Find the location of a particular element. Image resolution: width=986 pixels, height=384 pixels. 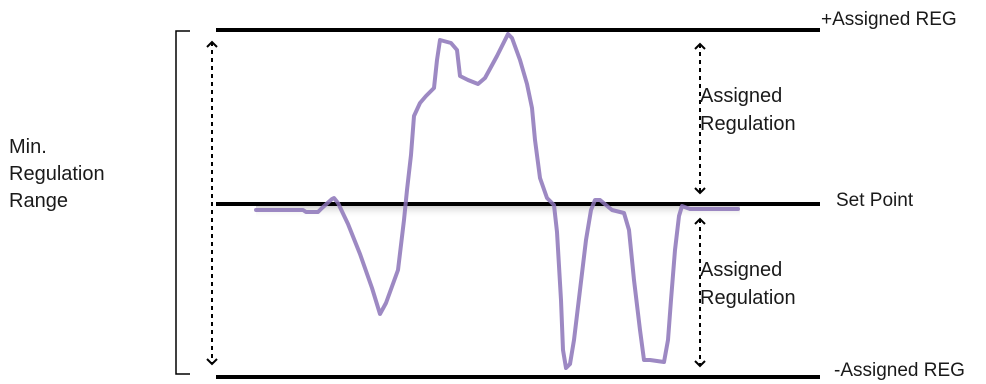

min-range-line-3: Range is located at coordinates (38, 201).